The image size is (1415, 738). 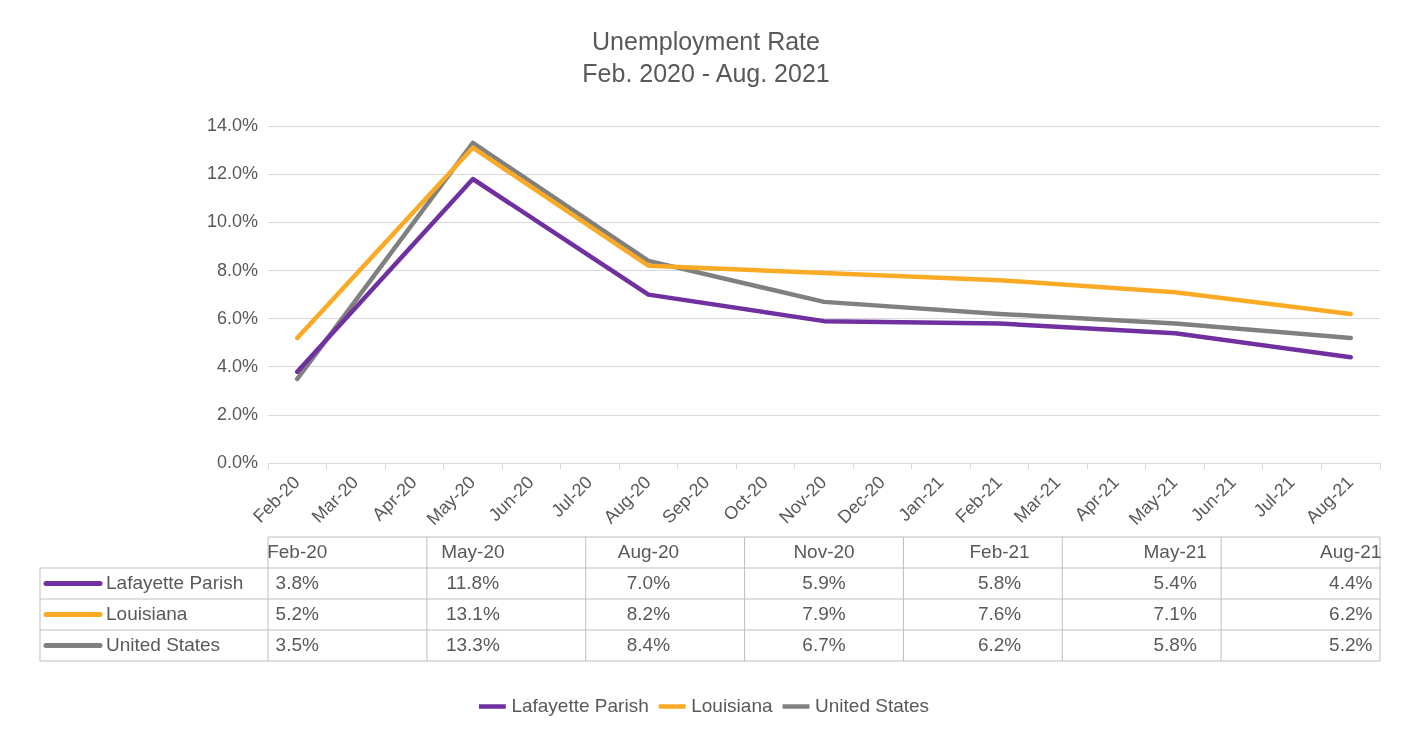 What do you see at coordinates (237, 317) in the screenshot?
I see `y-tick-label: 6.0%` at bounding box center [237, 317].